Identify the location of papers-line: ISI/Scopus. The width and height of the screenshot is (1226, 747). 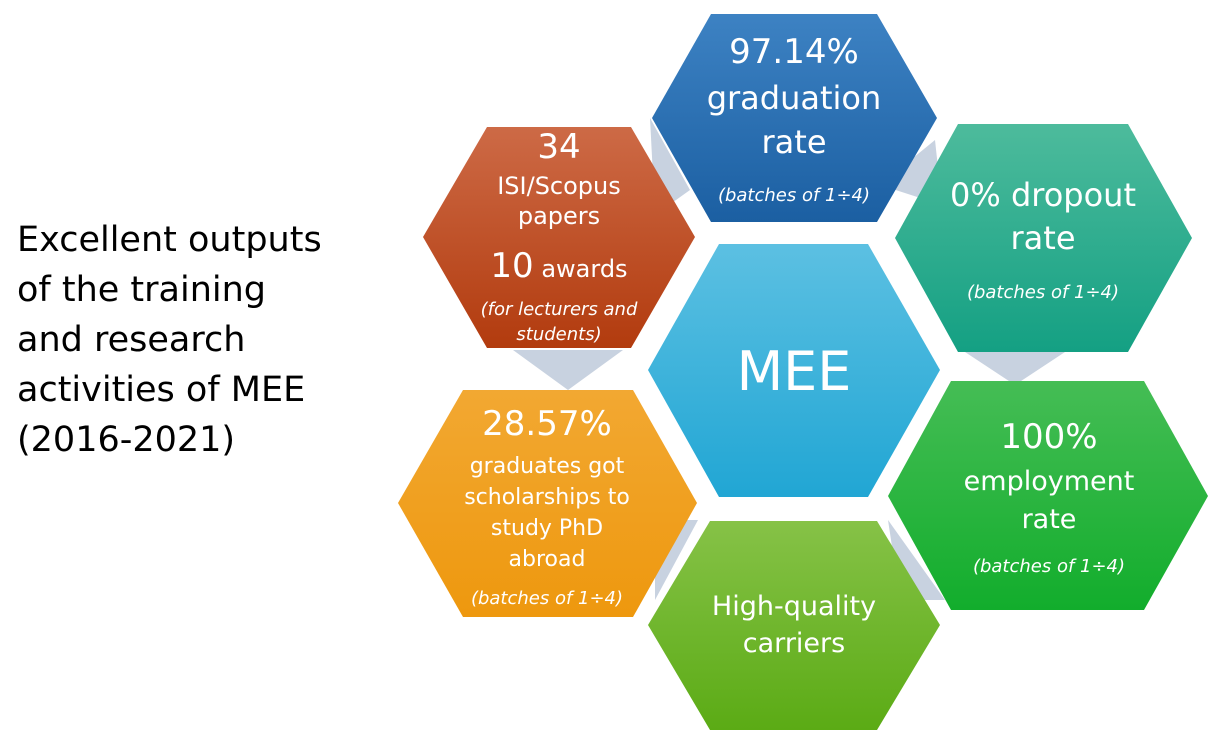
(559, 186).